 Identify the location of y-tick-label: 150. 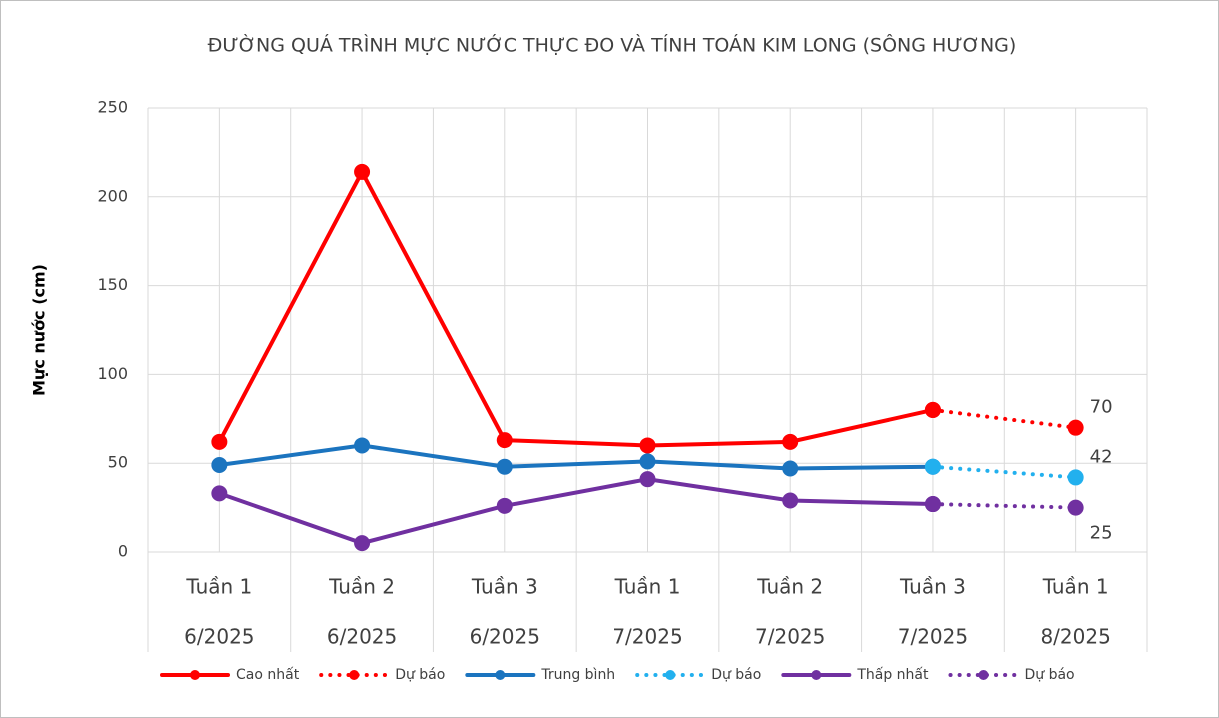
(112, 284).